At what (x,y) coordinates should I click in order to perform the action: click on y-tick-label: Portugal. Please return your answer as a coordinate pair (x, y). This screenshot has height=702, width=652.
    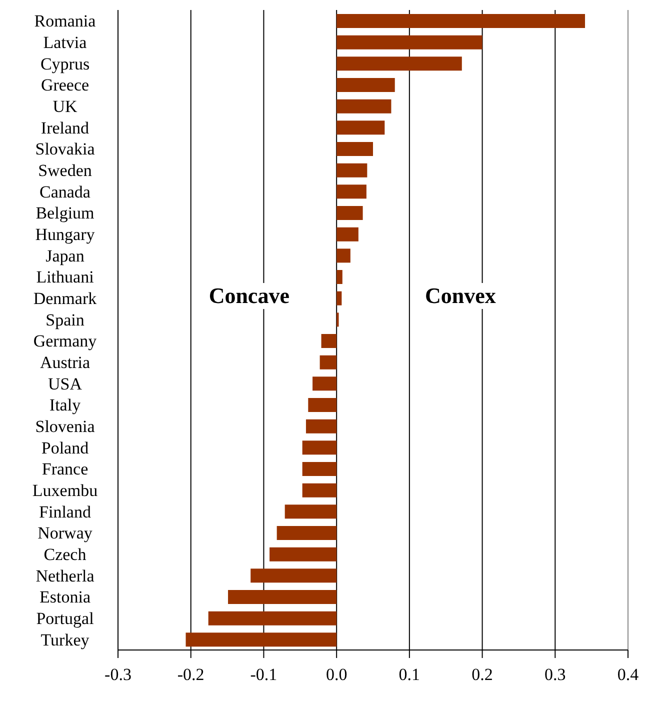
    Looking at the image, I should click on (65, 618).